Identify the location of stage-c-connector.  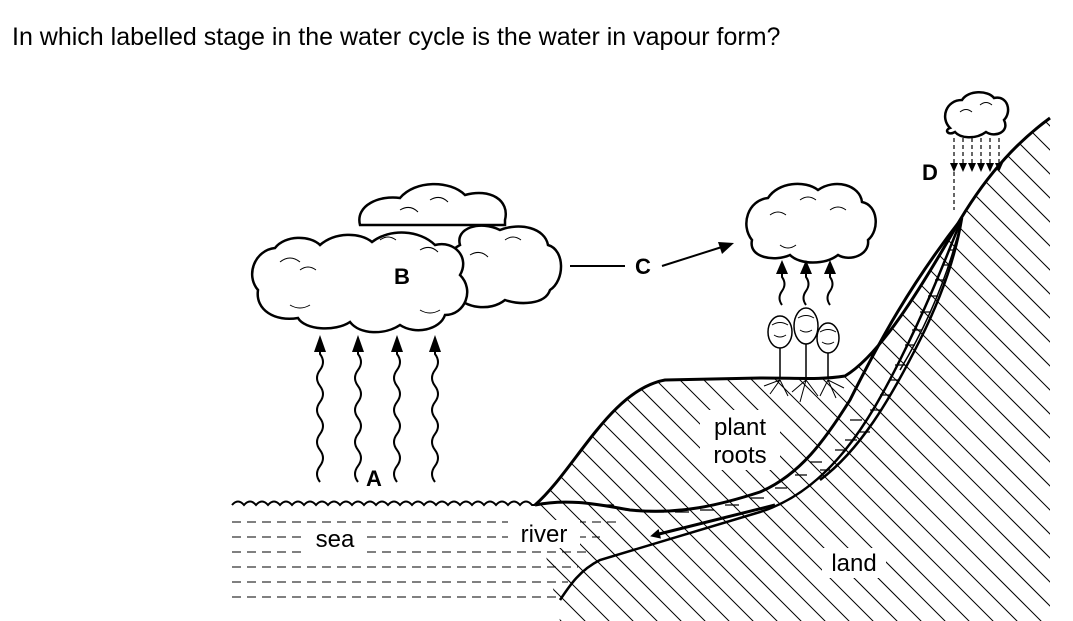
(652, 254).